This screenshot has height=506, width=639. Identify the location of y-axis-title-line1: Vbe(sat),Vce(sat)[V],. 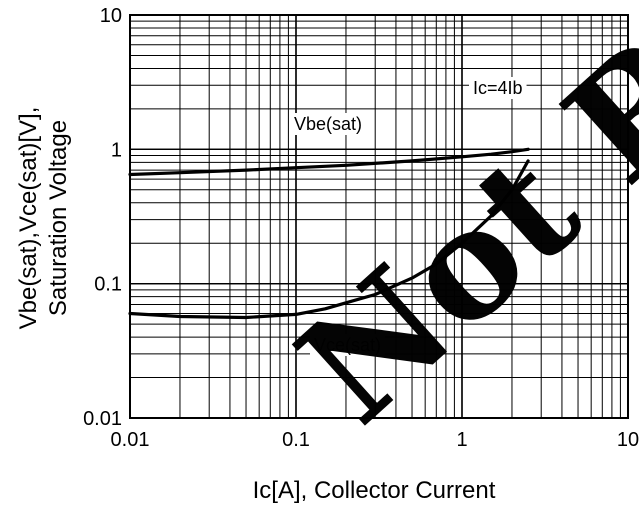
(28, 218).